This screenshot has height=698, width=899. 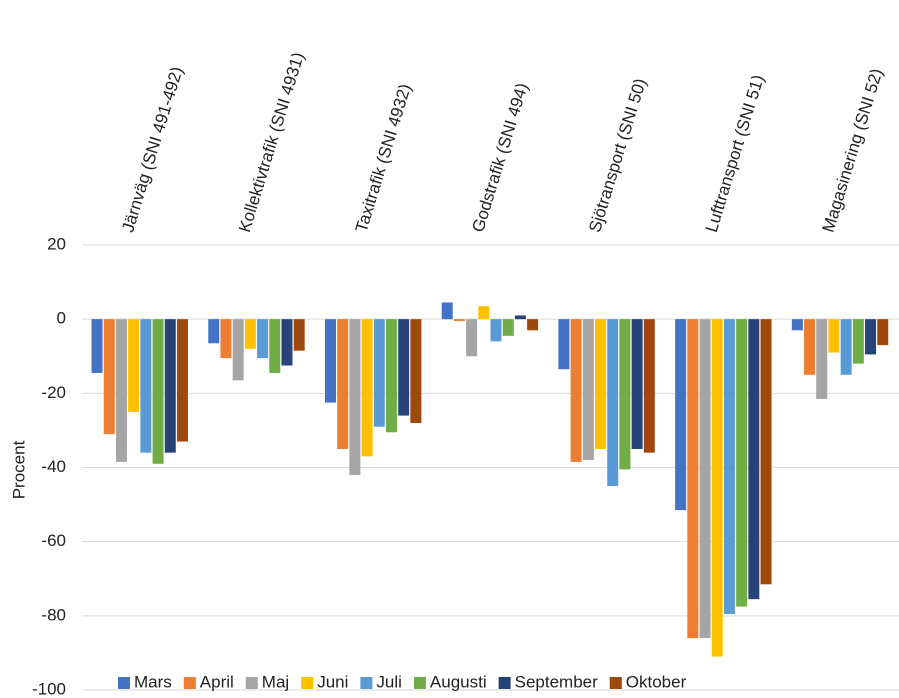 What do you see at coordinates (458, 681) in the screenshot?
I see `legend-label: Augusti` at bounding box center [458, 681].